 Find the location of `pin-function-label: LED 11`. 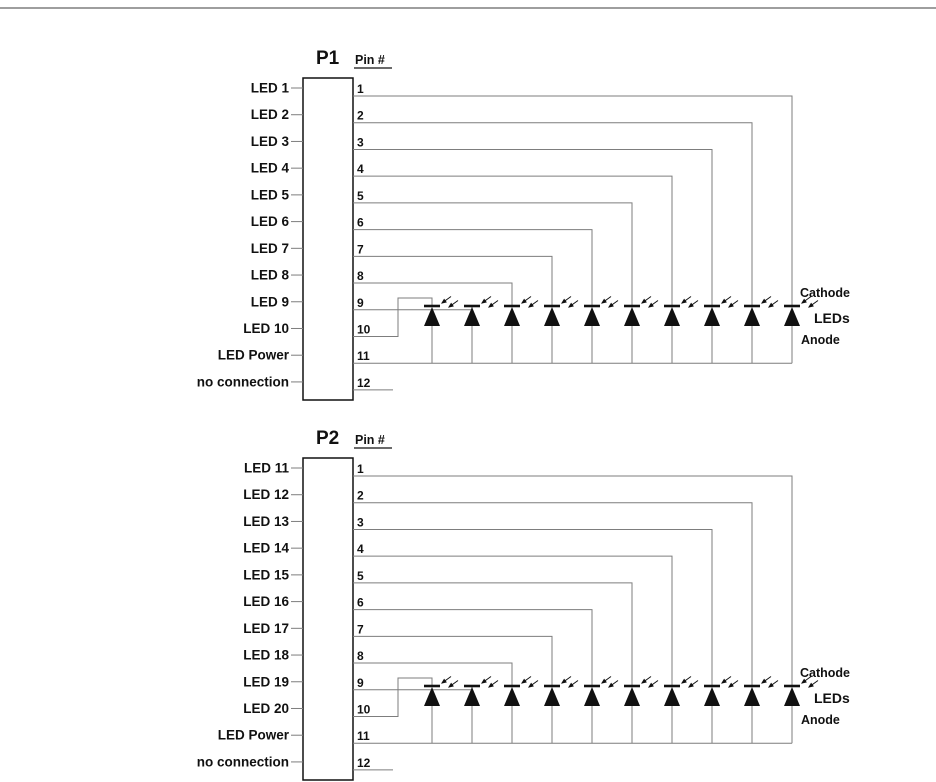

pin-function-label: LED 11 is located at coordinates (267, 468).